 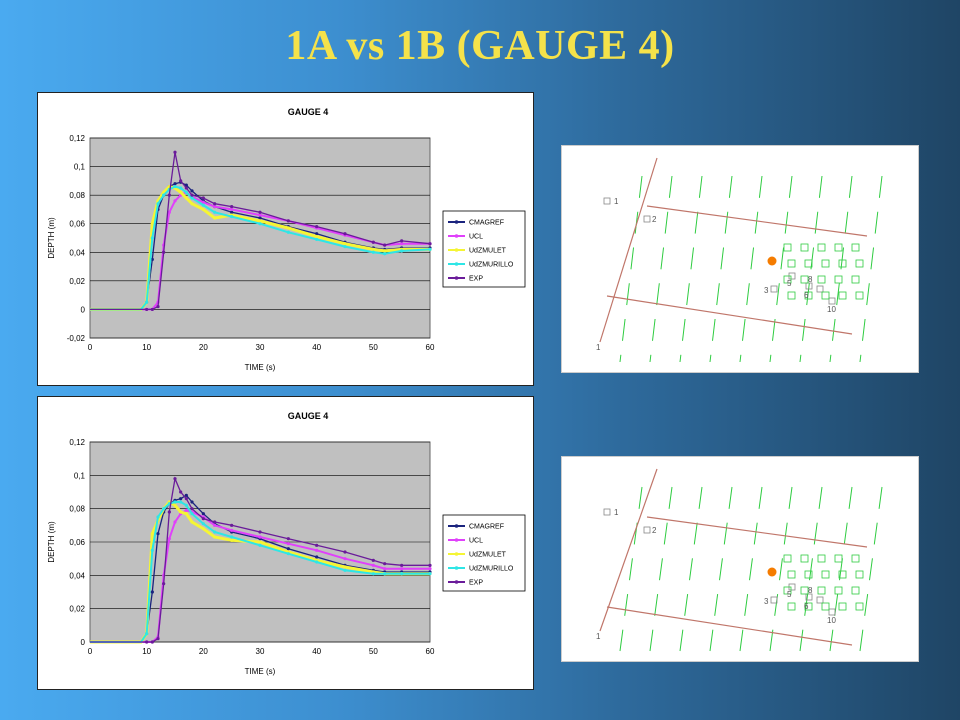 What do you see at coordinates (76, 338) in the screenshot?
I see `y-tick-label: -0,02` at bounding box center [76, 338].